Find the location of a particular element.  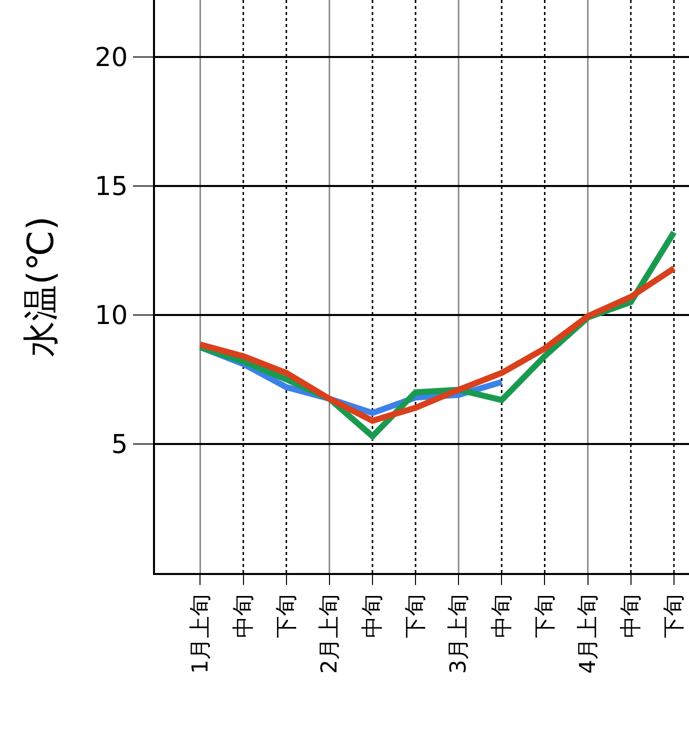

y-tick-label: 15 is located at coordinates (111, 187).